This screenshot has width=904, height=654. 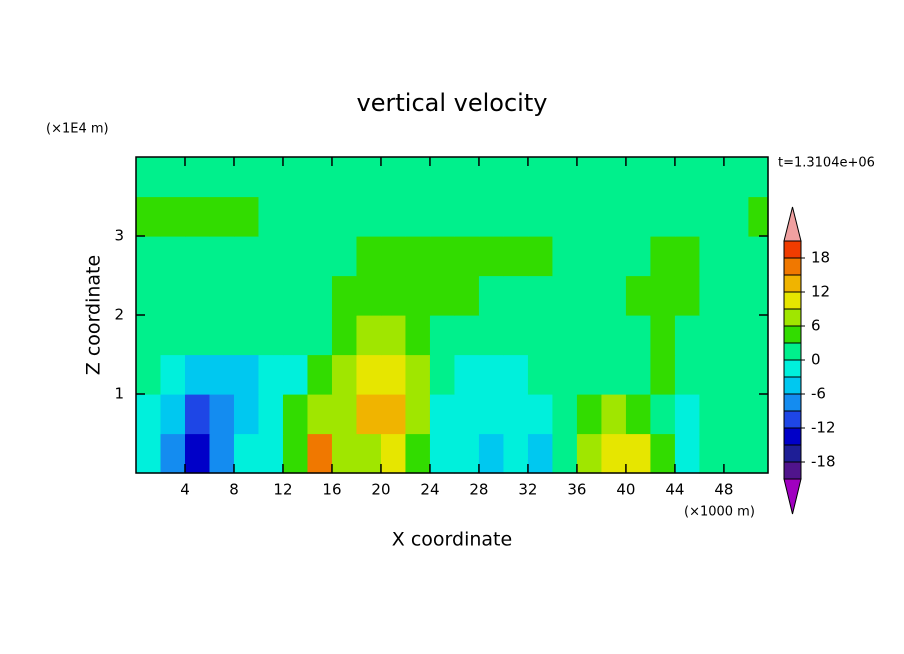 I want to click on x-tick-label: 44, so click(x=674, y=490).